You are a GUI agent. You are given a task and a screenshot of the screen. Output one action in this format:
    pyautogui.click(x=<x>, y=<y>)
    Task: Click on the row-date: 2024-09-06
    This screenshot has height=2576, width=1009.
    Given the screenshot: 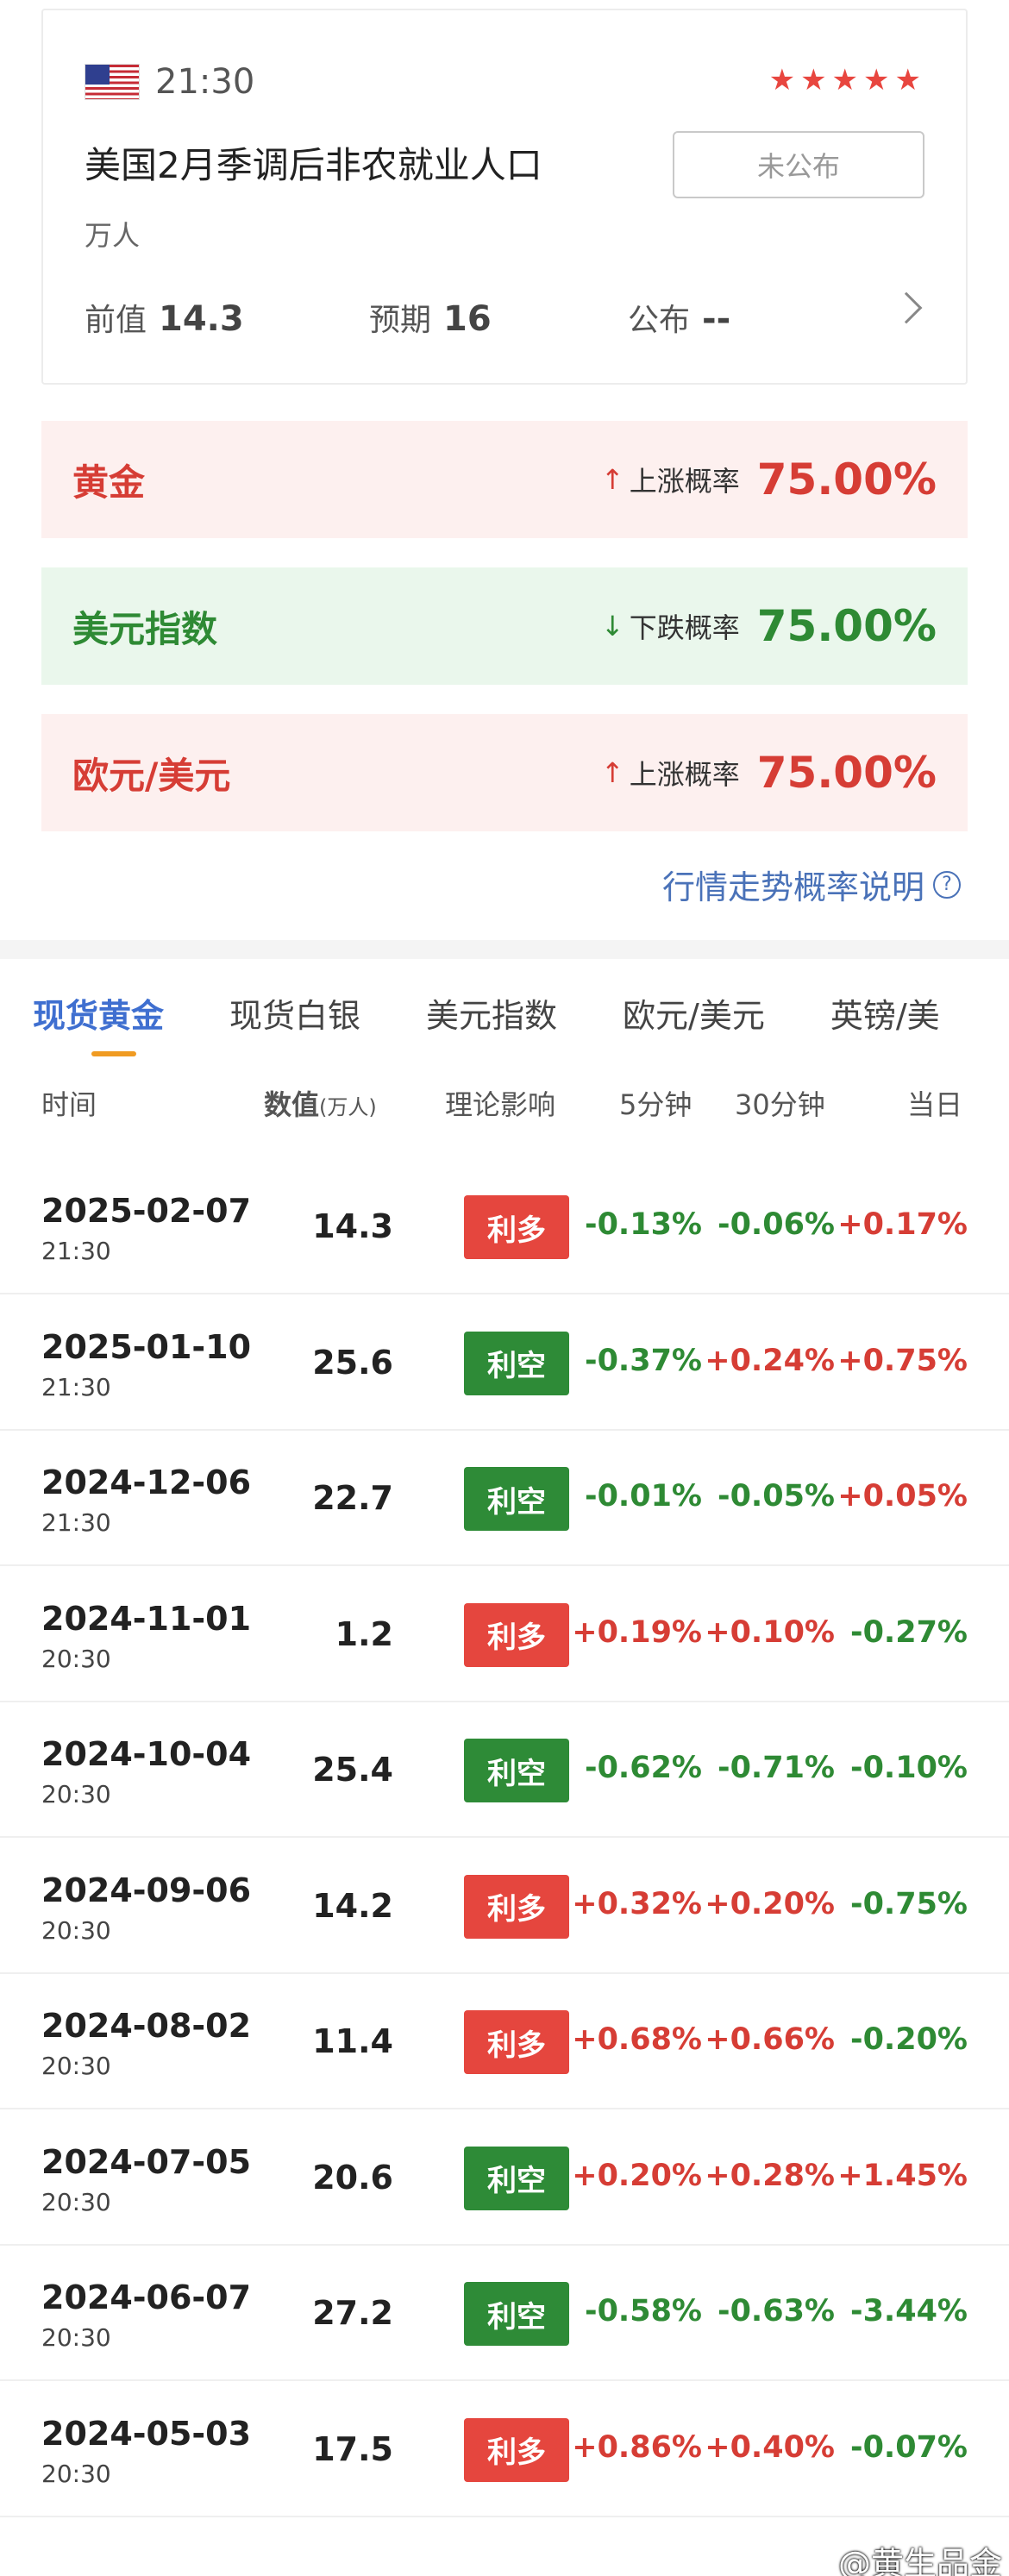 What is the action you would take?
    pyautogui.click(x=146, y=1890)
    